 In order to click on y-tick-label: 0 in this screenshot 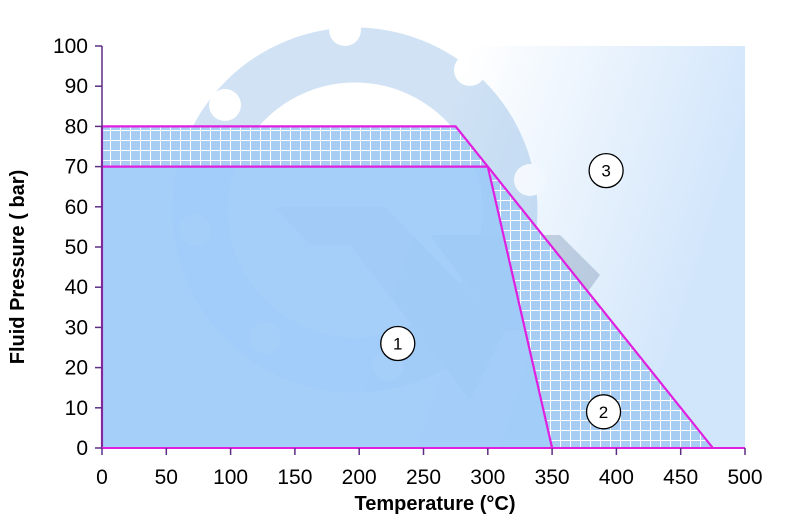, I will do `click(82, 448)`.